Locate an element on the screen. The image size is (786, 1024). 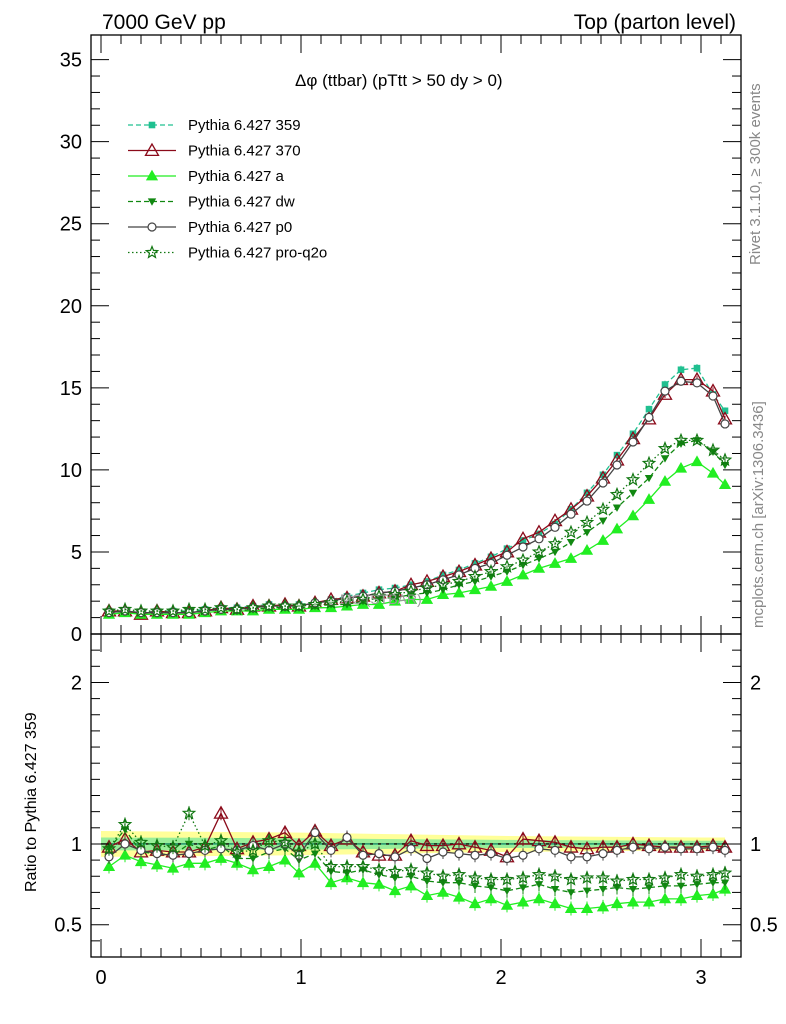
ratio-y-label: Ratio to Pythia 6.427 359 is located at coordinates (31, 802).